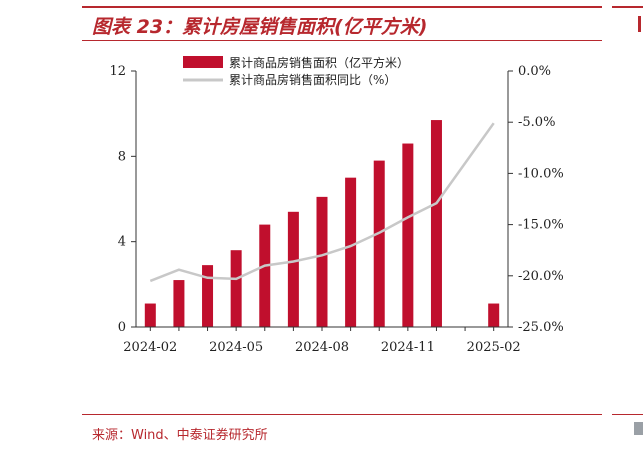  Describe the element at coordinates (150, 347) in the screenshot. I see `x-tick-label: 2024-02` at that location.